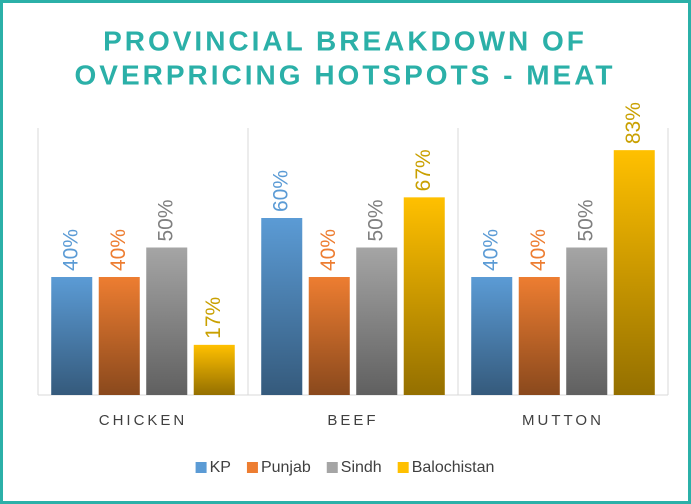 The height and width of the screenshot is (504, 691). What do you see at coordinates (286, 467) in the screenshot?
I see `legend-label: Punjab` at bounding box center [286, 467].